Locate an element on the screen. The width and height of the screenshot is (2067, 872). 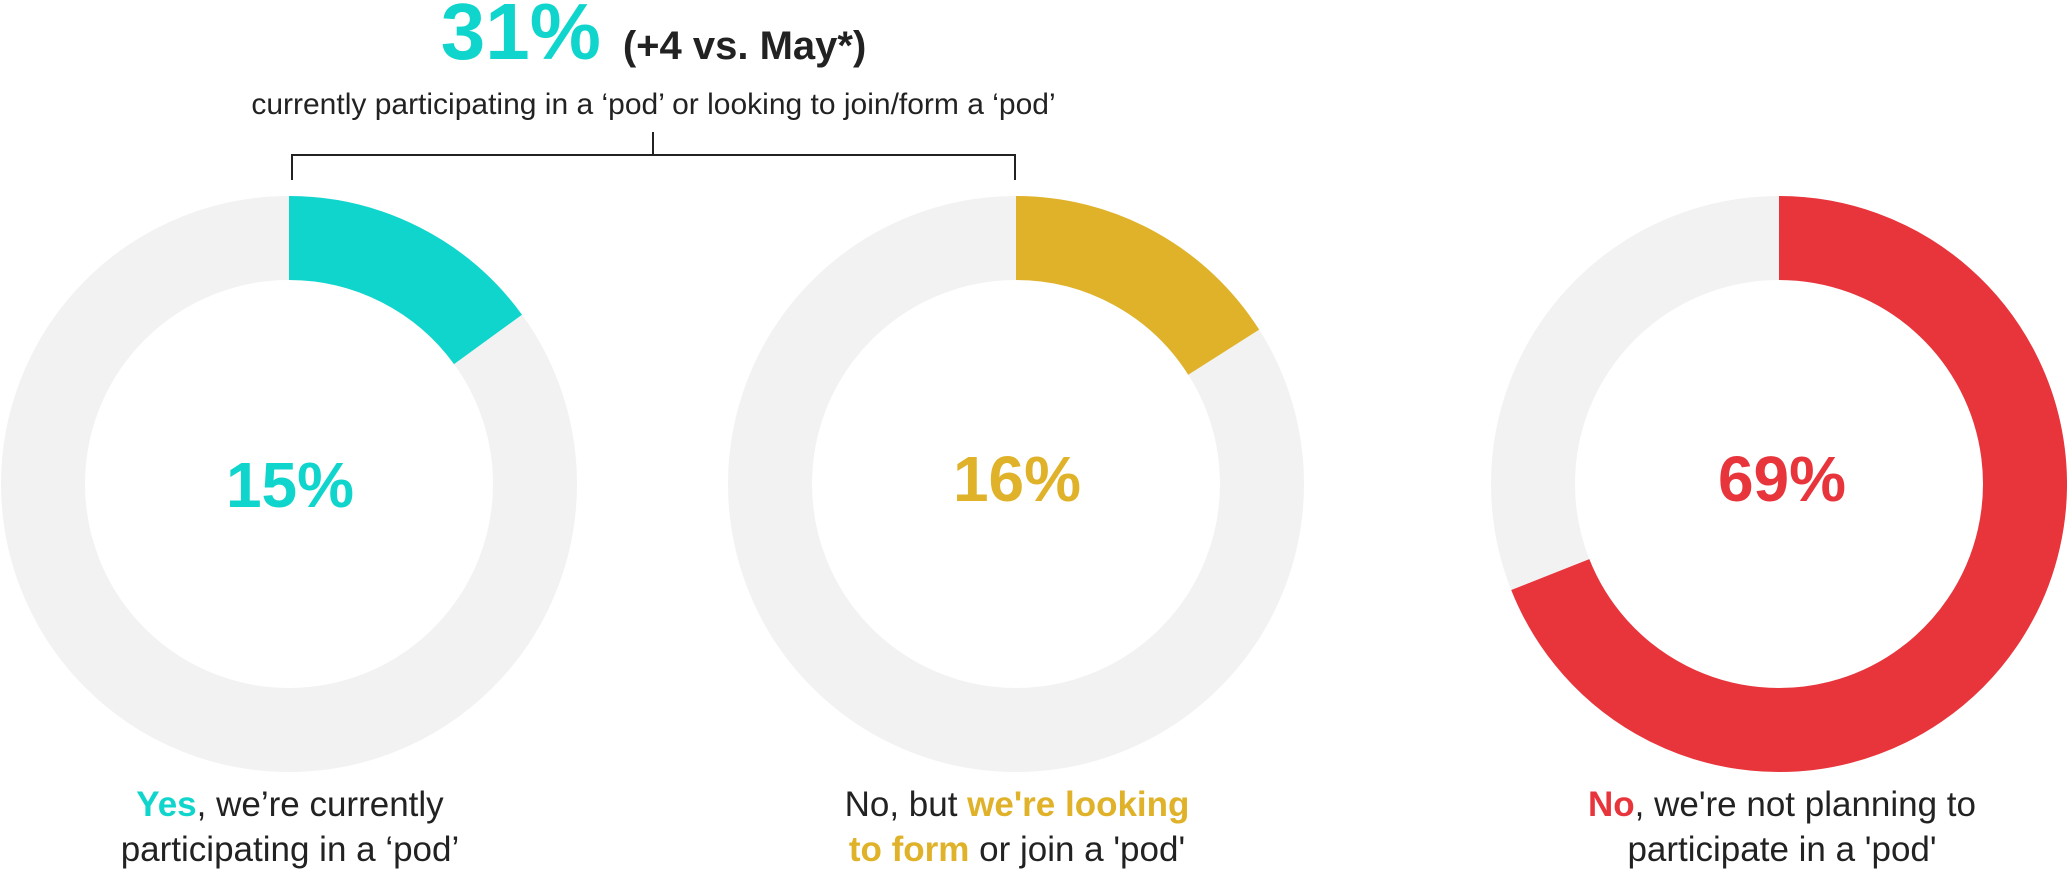
caption-text: participate in a 'pod' is located at coordinates (1782, 849).